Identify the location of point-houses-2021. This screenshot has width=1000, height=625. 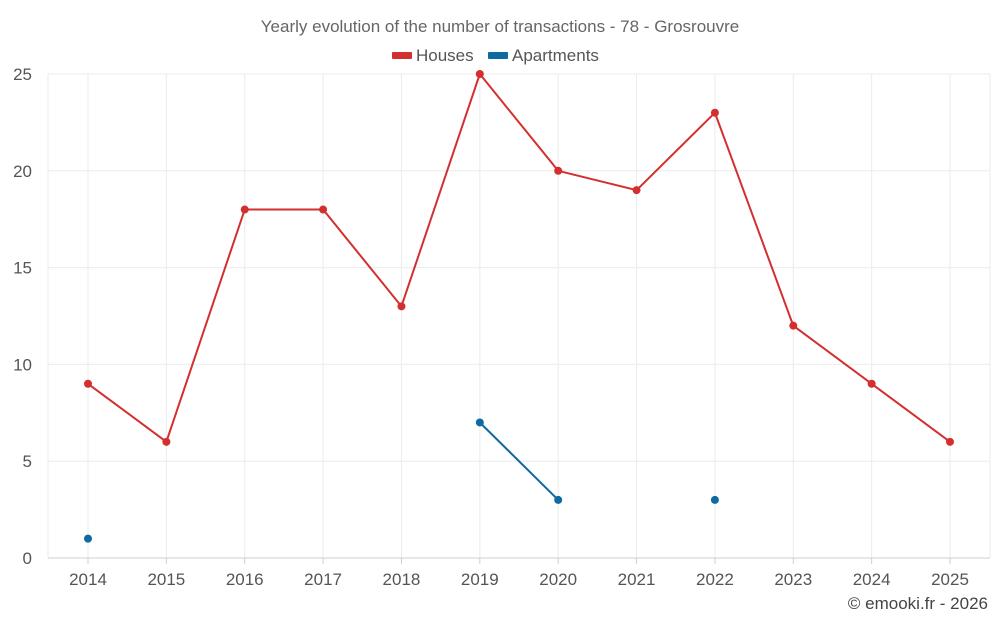
(636, 190).